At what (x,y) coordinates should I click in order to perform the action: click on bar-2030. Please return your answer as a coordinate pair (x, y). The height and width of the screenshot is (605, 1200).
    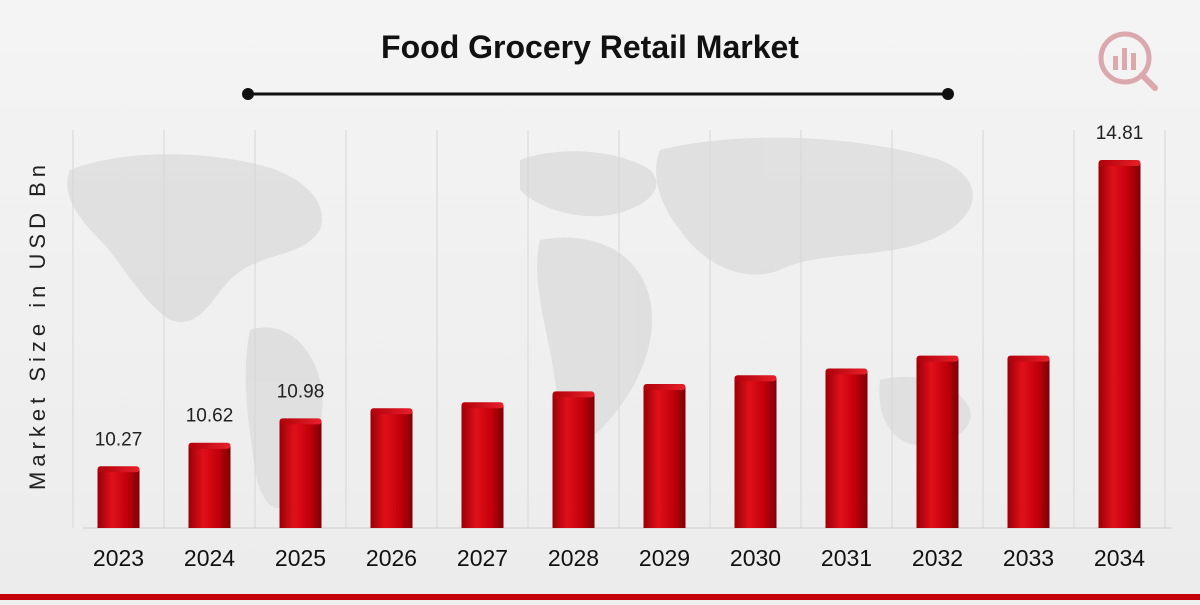
    Looking at the image, I should click on (755, 451).